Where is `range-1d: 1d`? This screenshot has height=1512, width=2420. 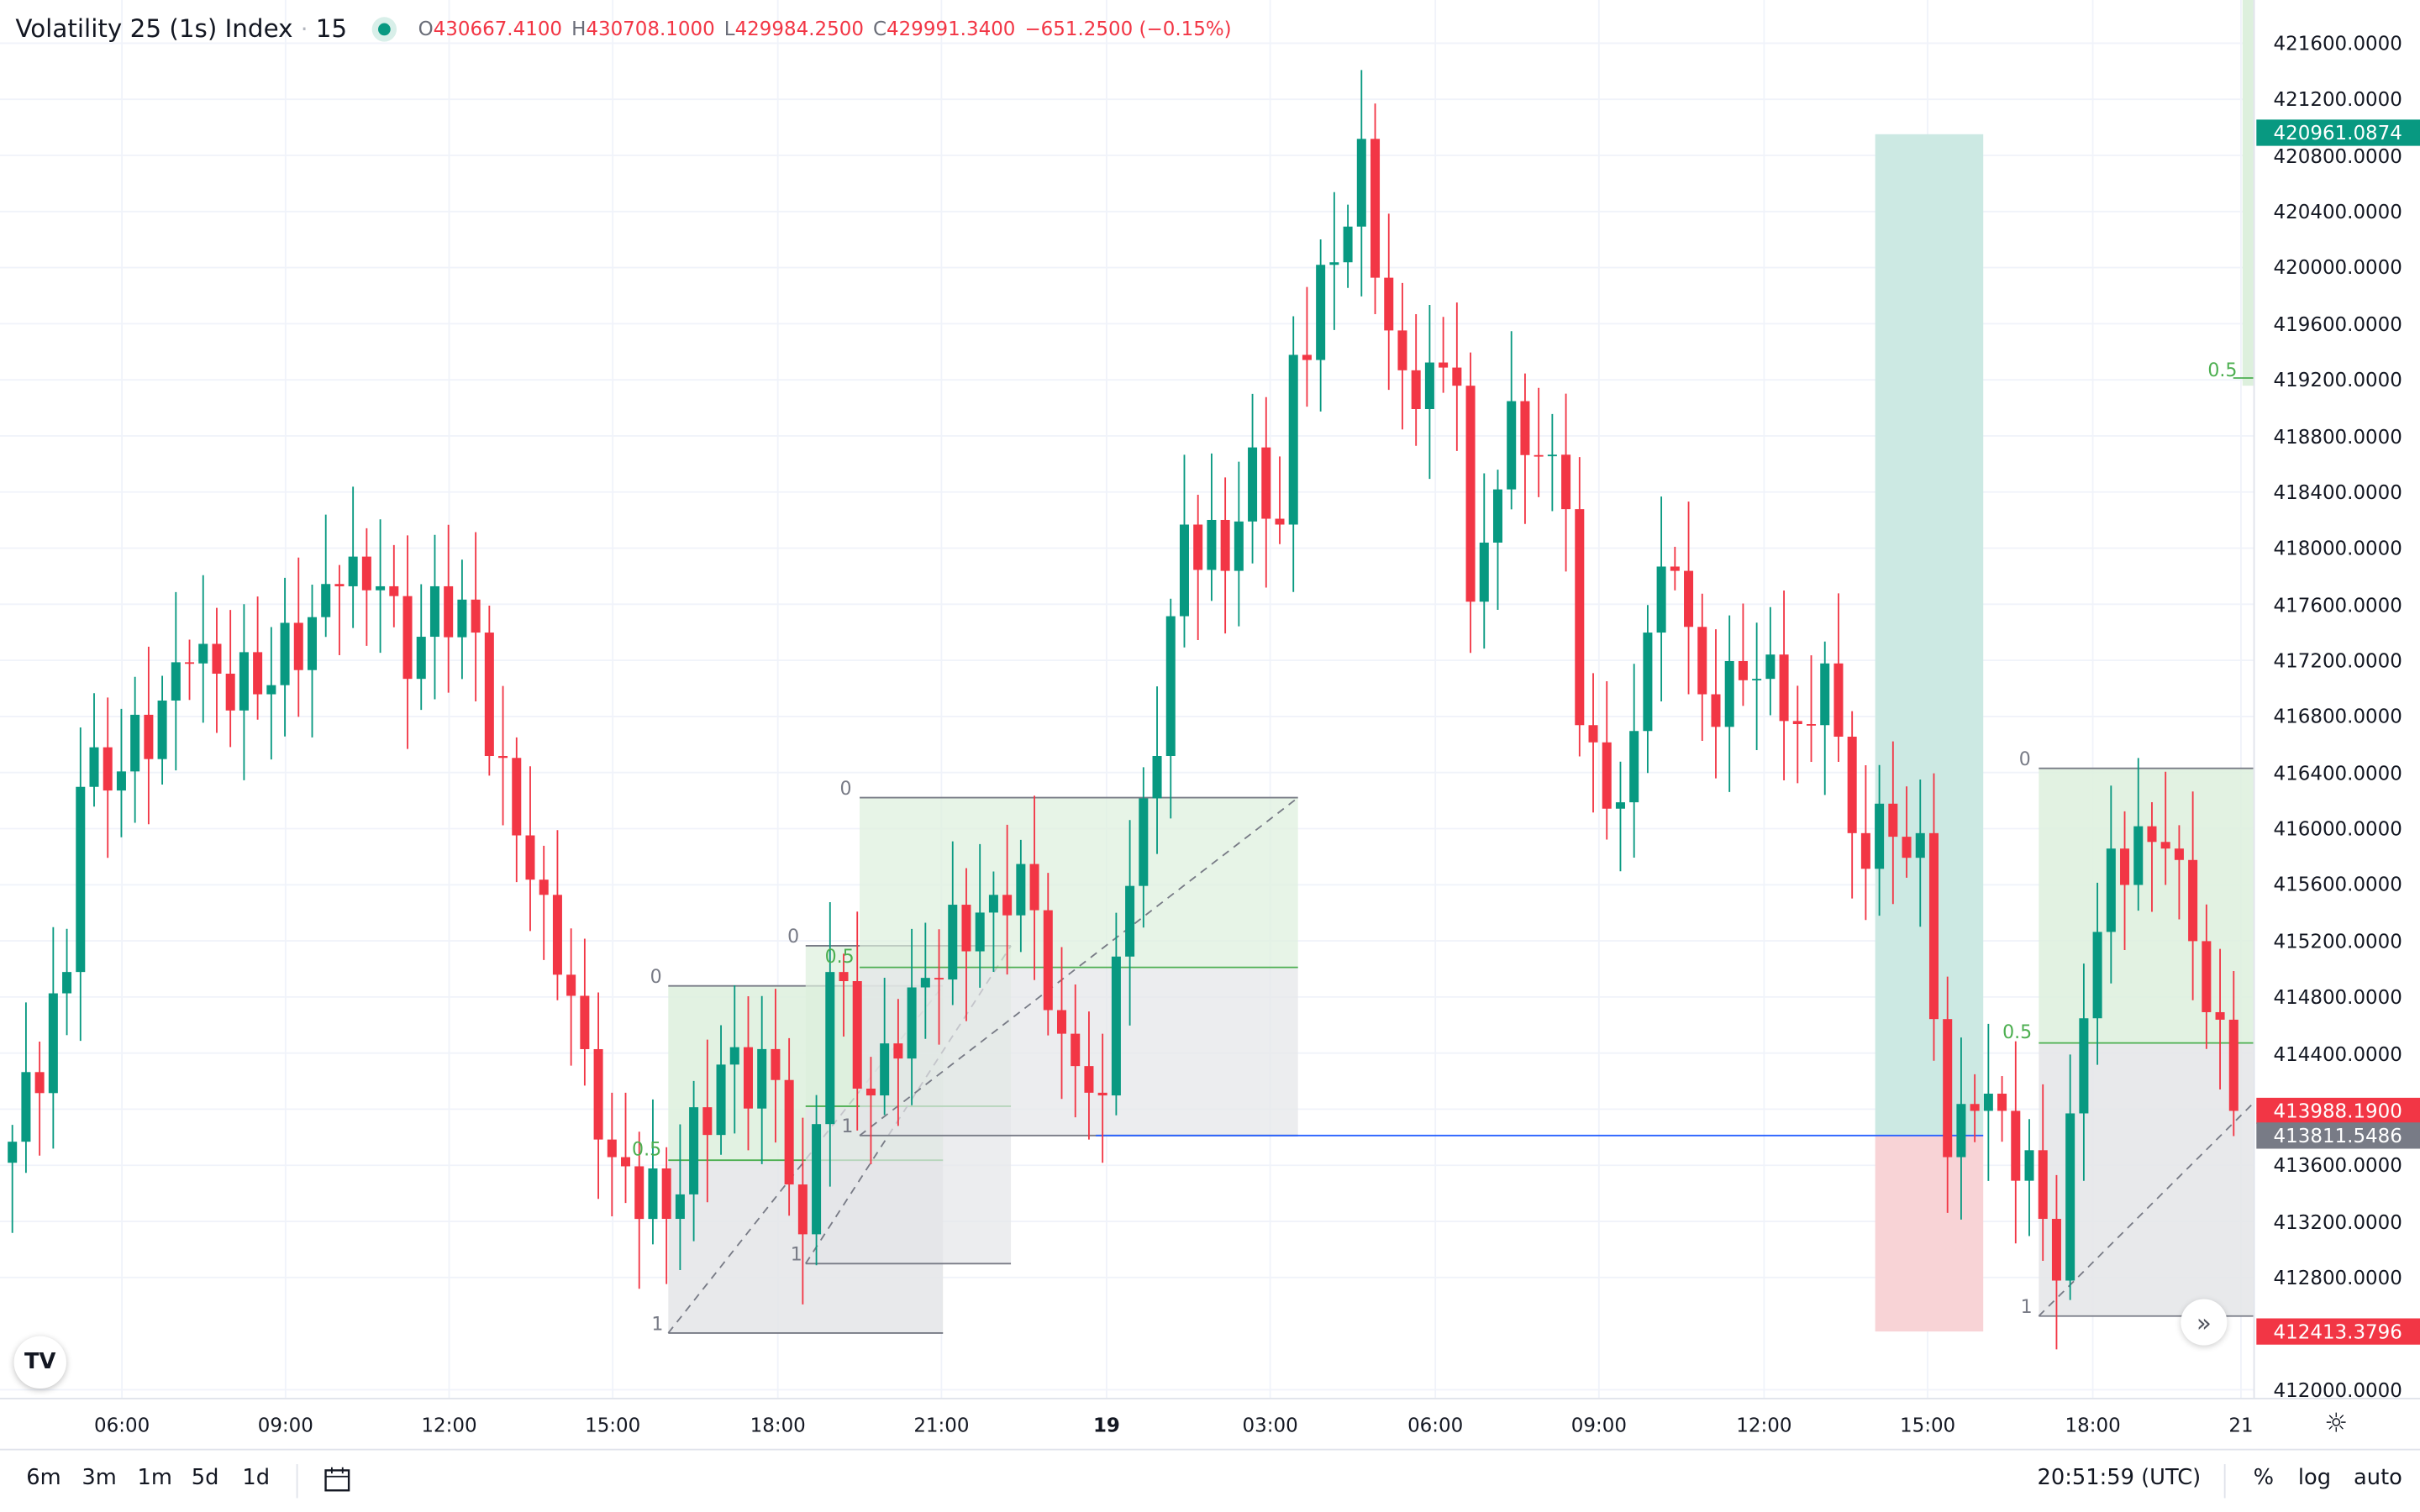 range-1d: 1d is located at coordinates (256, 1478).